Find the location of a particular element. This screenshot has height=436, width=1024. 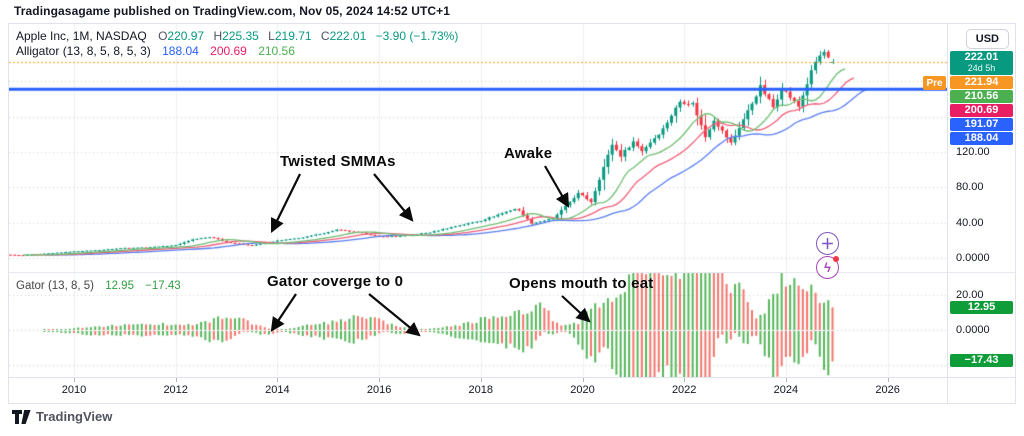

tradingview-logo: TradingView is located at coordinates (62, 416).